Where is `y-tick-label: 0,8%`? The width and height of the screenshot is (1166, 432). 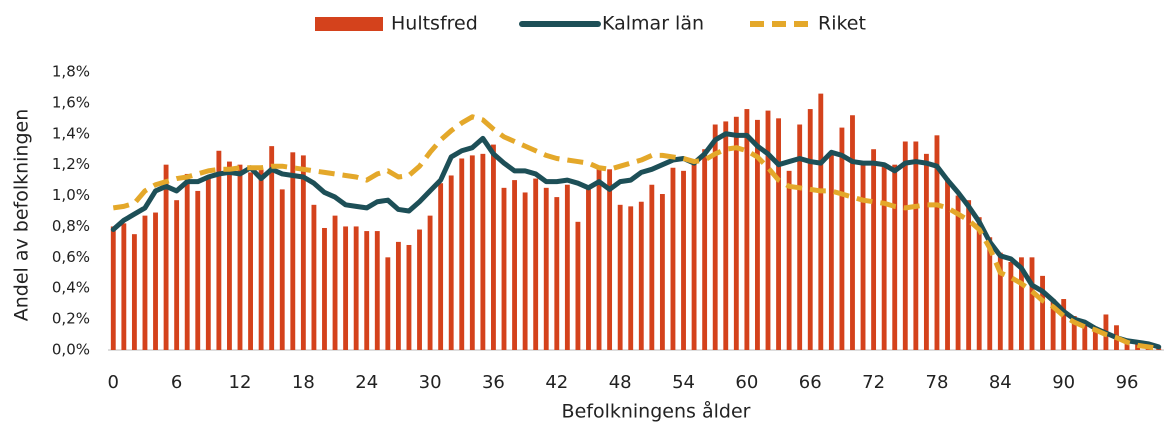 y-tick-label: 0,8% is located at coordinates (71, 226).